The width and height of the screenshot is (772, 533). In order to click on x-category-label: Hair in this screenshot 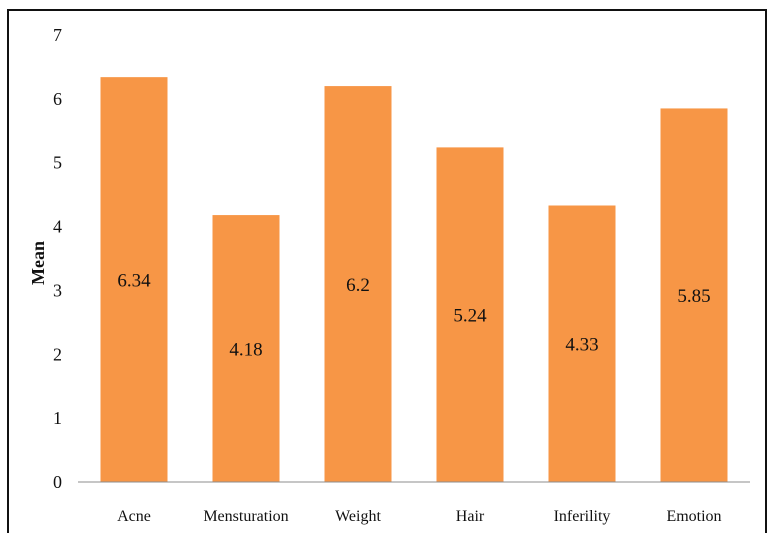, I will do `click(470, 516)`.